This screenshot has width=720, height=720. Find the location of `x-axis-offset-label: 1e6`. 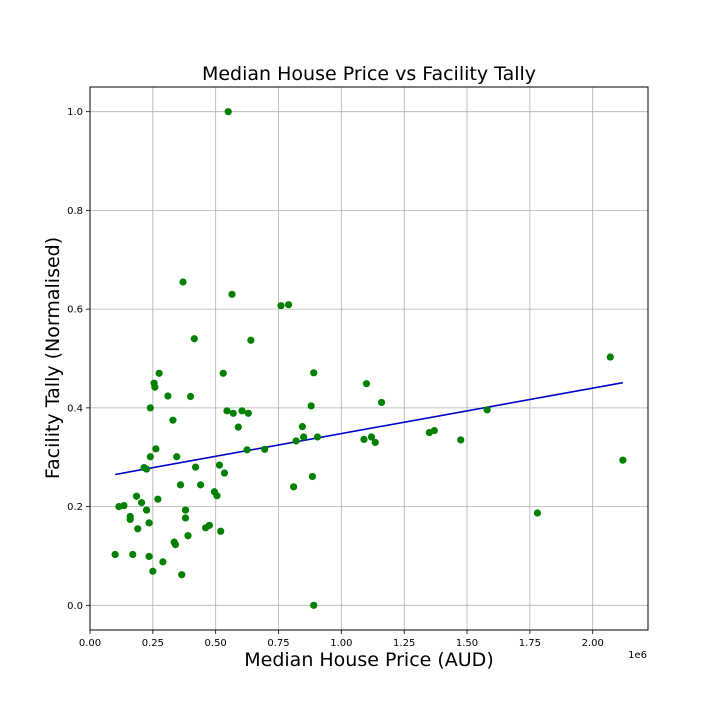

x-axis-offset-label: 1e6 is located at coordinates (637, 655).